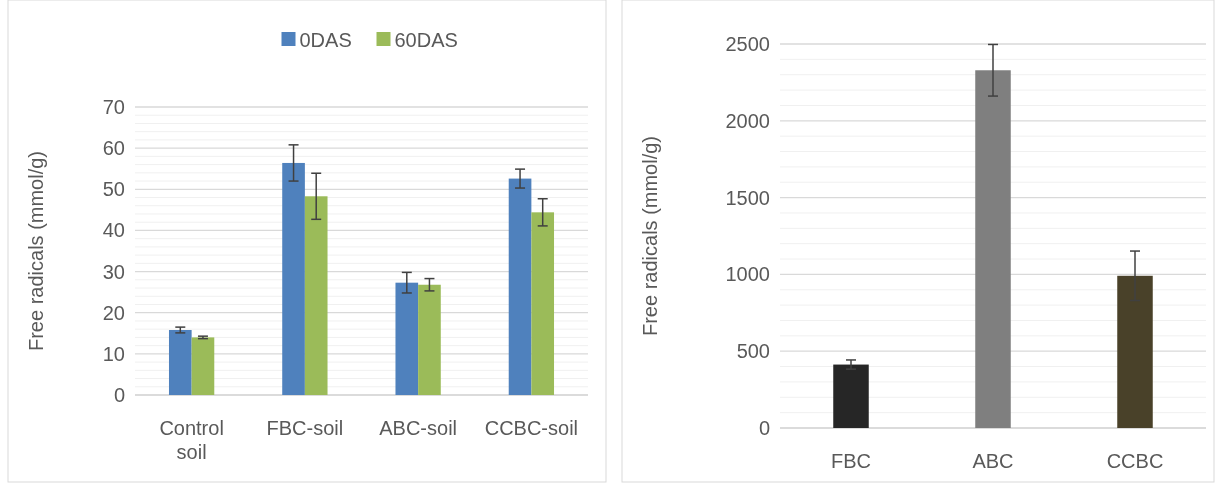  What do you see at coordinates (325, 40) in the screenshot?
I see `legend-label: 0DAS` at bounding box center [325, 40].